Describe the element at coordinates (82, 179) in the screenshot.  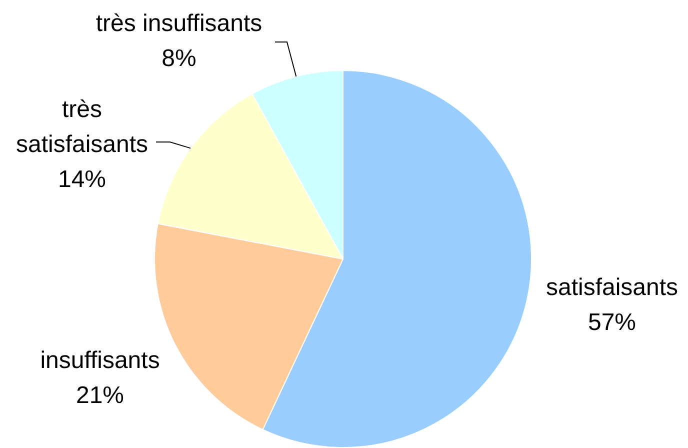
I see `data-label: 14%` at that location.